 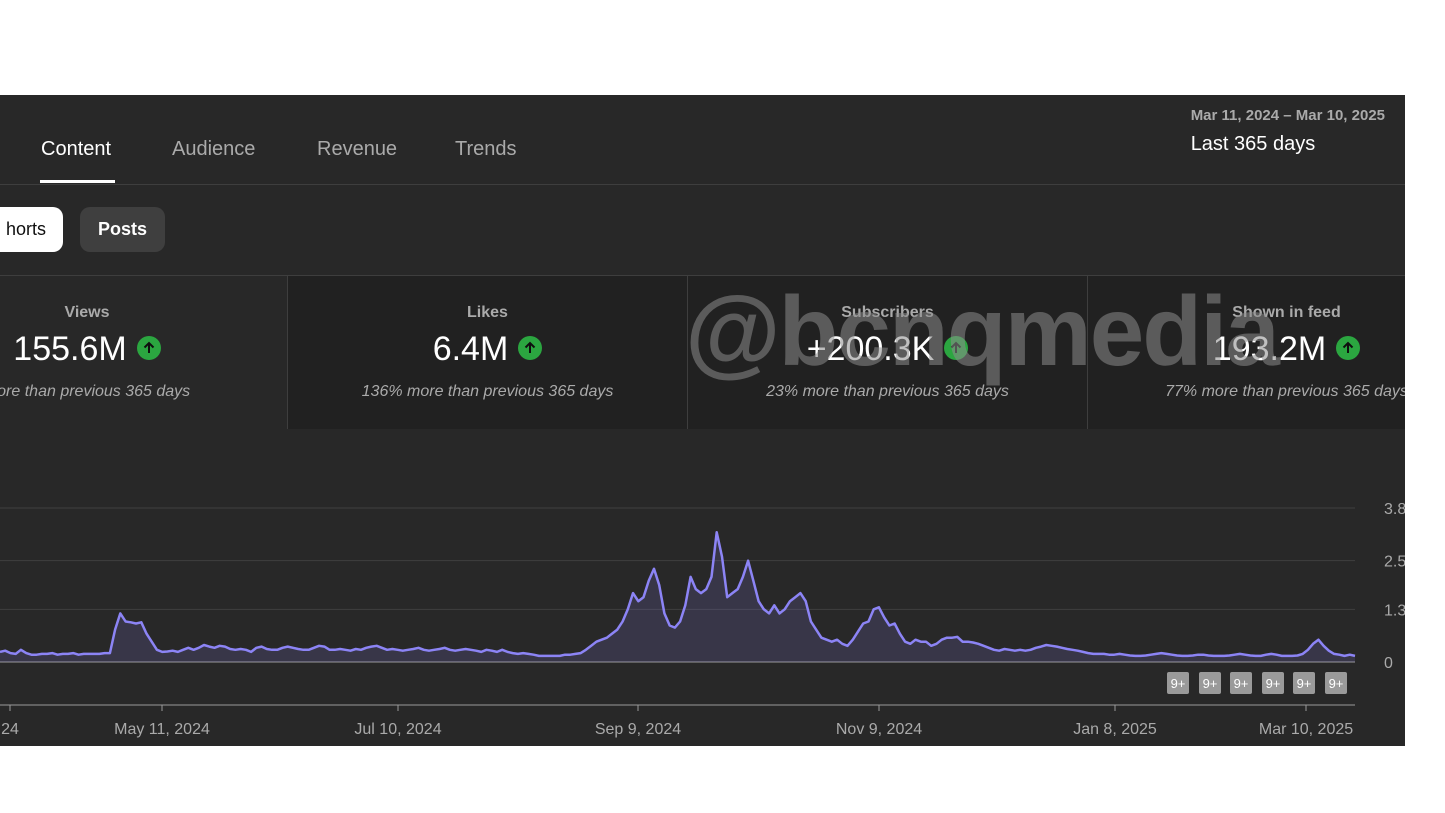 What do you see at coordinates (1253, 144) in the screenshot?
I see `date-range-period: Last 365 days` at bounding box center [1253, 144].